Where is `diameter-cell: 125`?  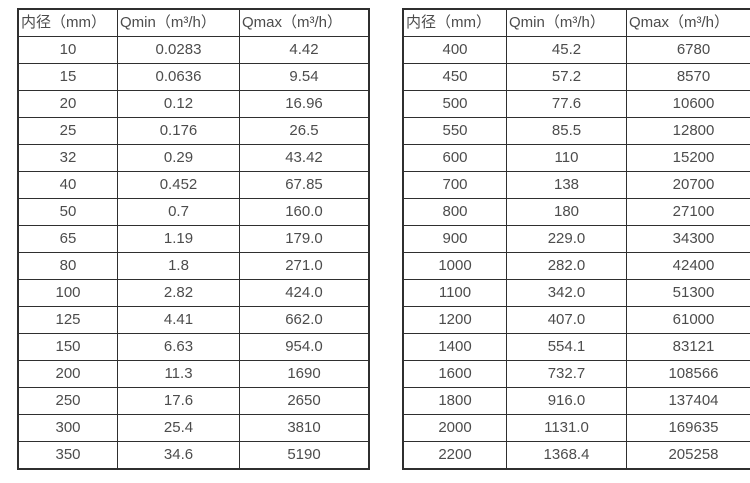
diameter-cell: 125 is located at coordinates (67, 320).